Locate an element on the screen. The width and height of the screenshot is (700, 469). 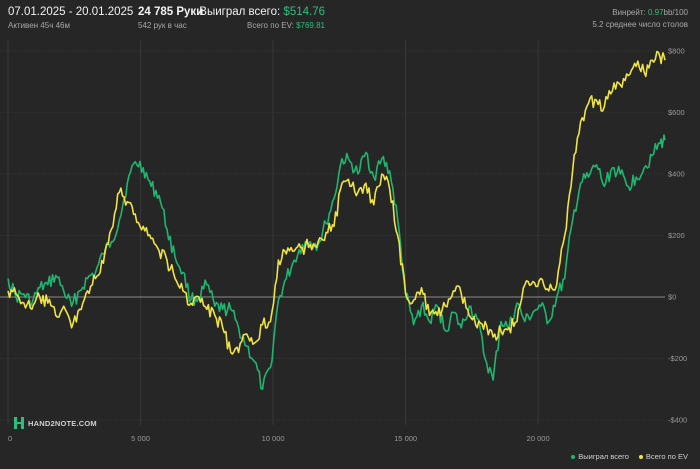
y-tick-label: $400 is located at coordinates (676, 174).